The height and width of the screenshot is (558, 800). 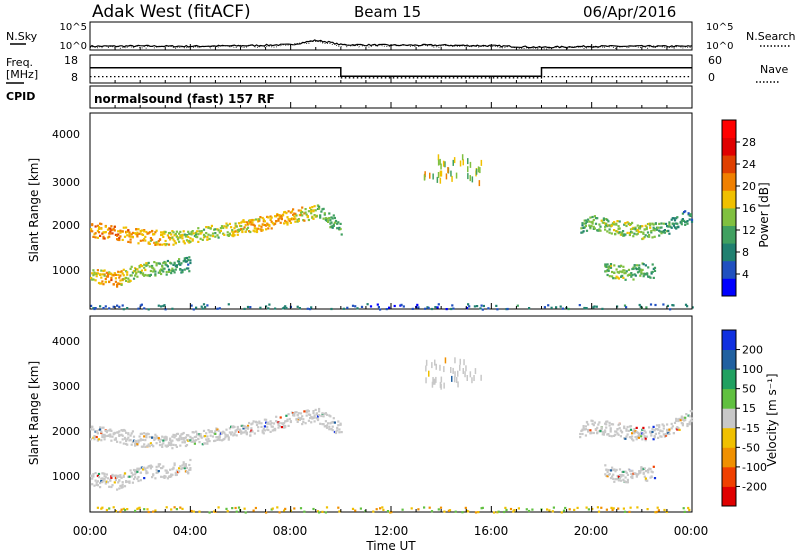 I want to click on beam-title: Beam 15, so click(x=387, y=12).